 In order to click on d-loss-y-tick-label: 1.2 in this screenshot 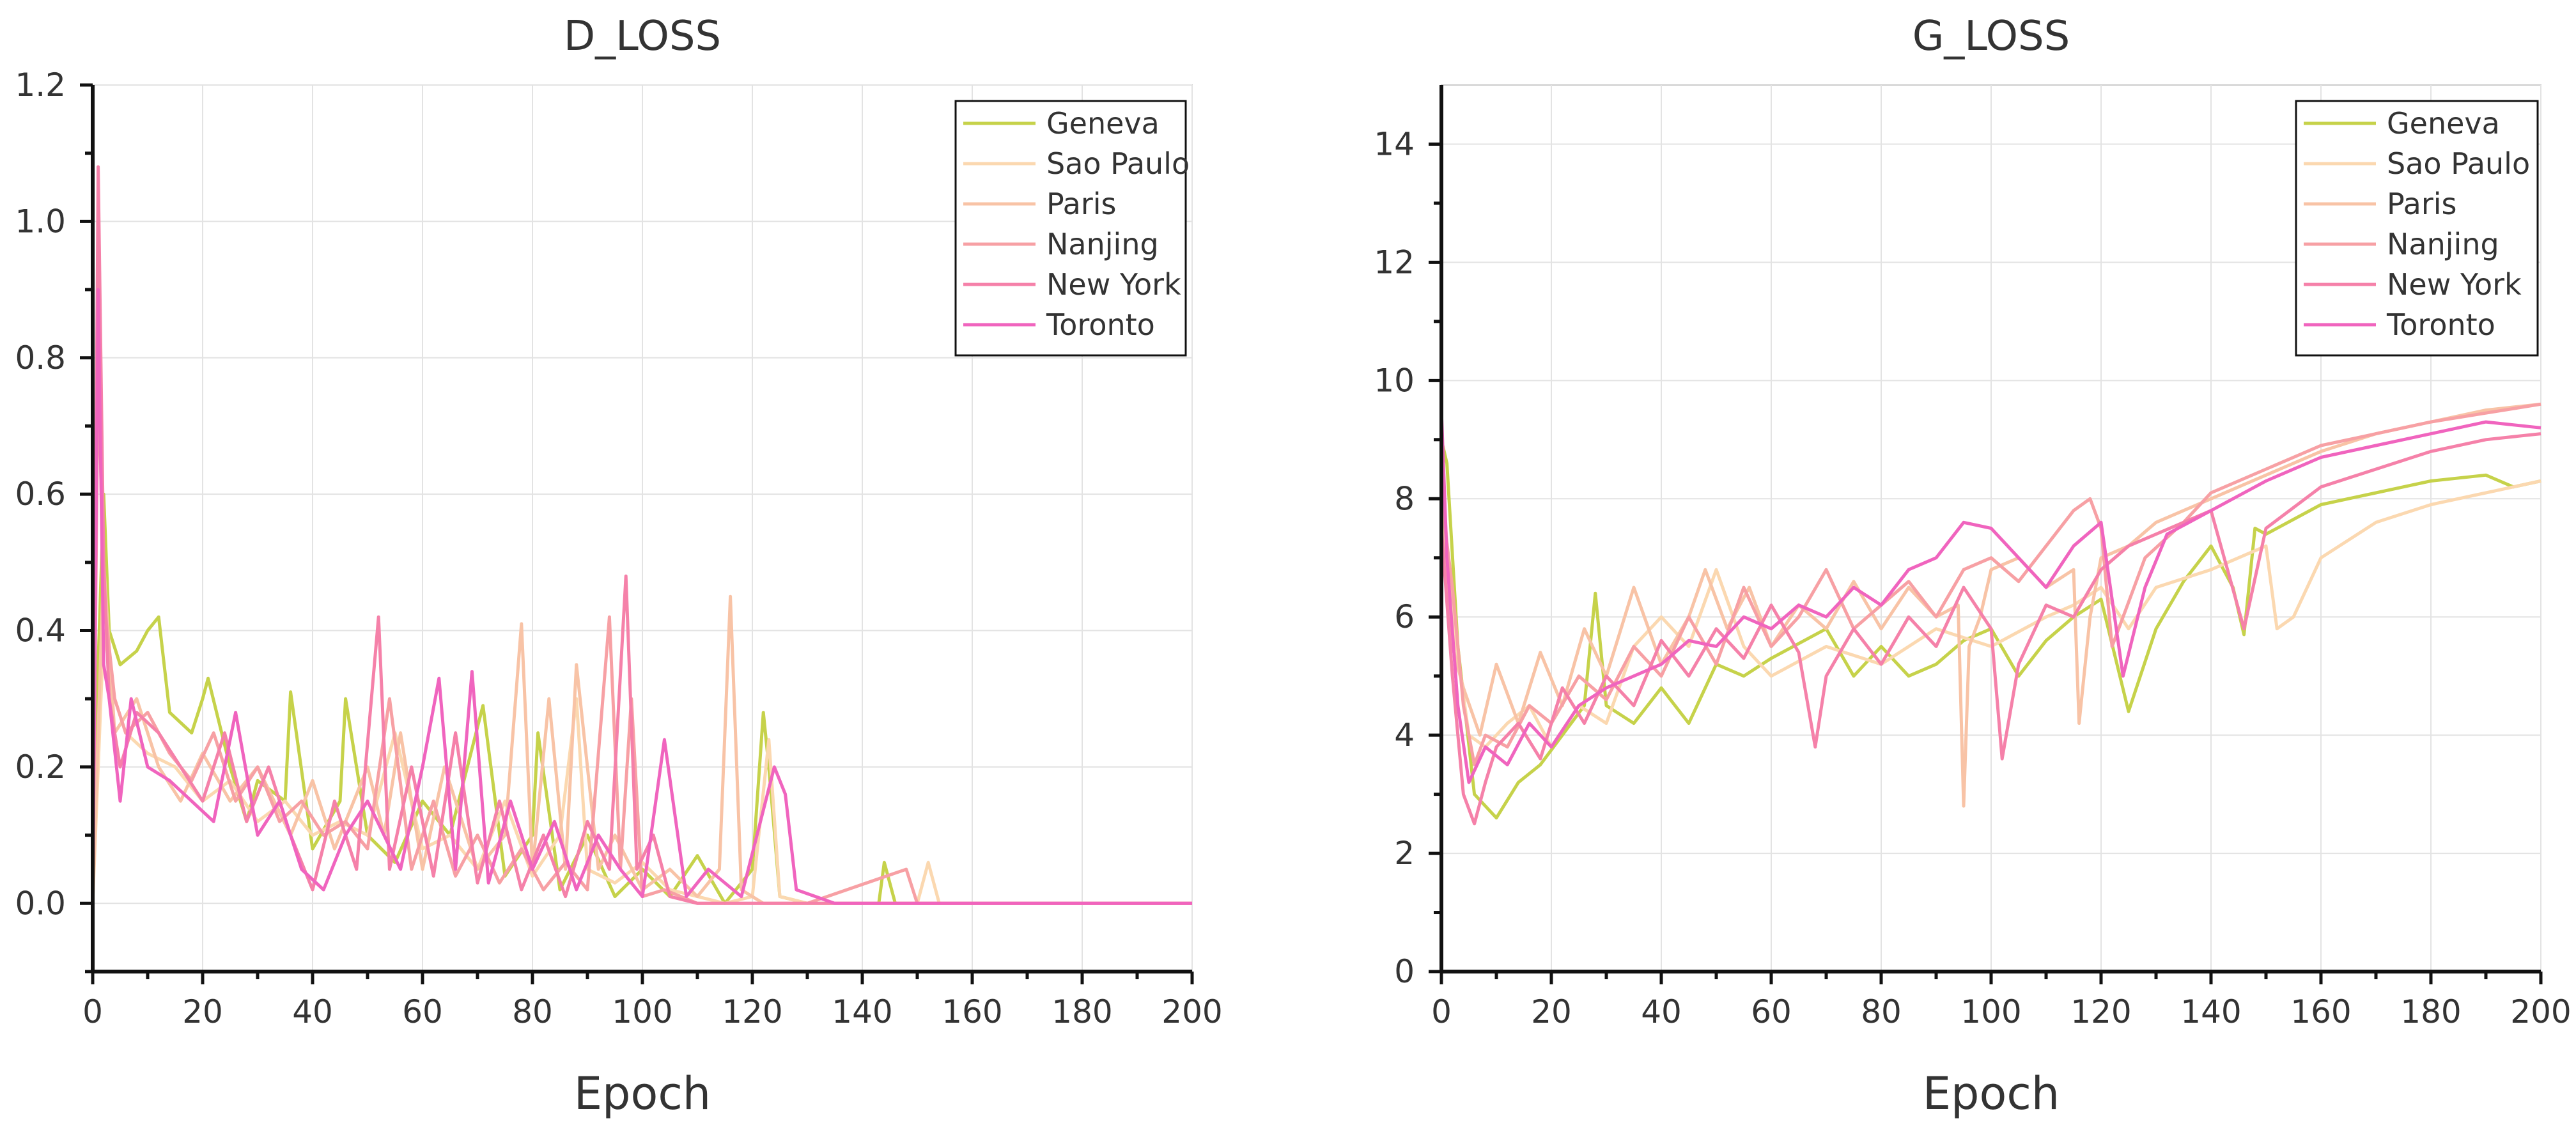, I will do `click(40, 85)`.